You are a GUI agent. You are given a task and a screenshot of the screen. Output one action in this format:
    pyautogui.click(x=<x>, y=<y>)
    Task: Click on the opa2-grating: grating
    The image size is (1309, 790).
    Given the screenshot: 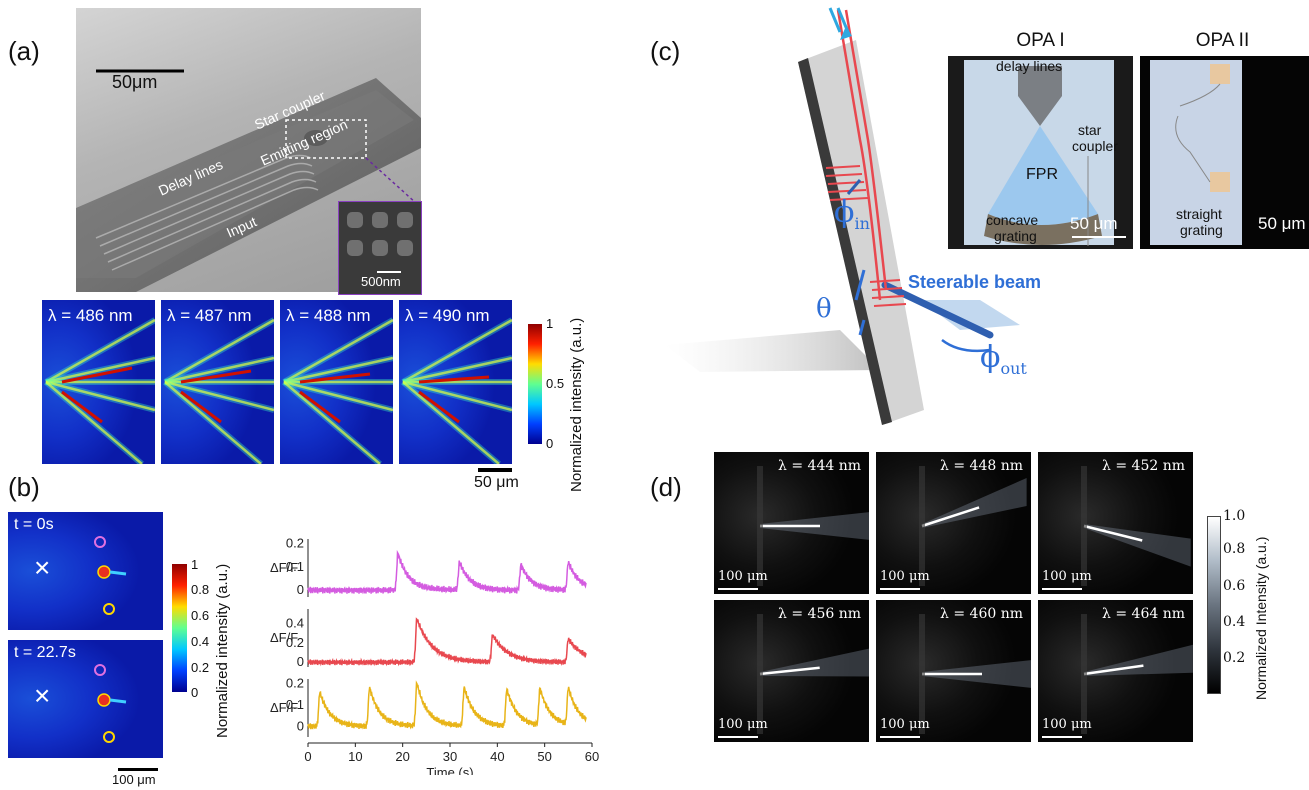 What is the action you would take?
    pyautogui.click(x=1201, y=230)
    